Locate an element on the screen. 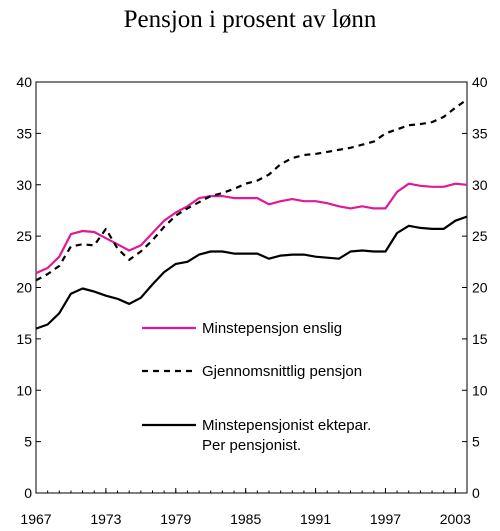 The width and height of the screenshot is (500, 531). y-tick-label-left: 25 is located at coordinates (24, 236).